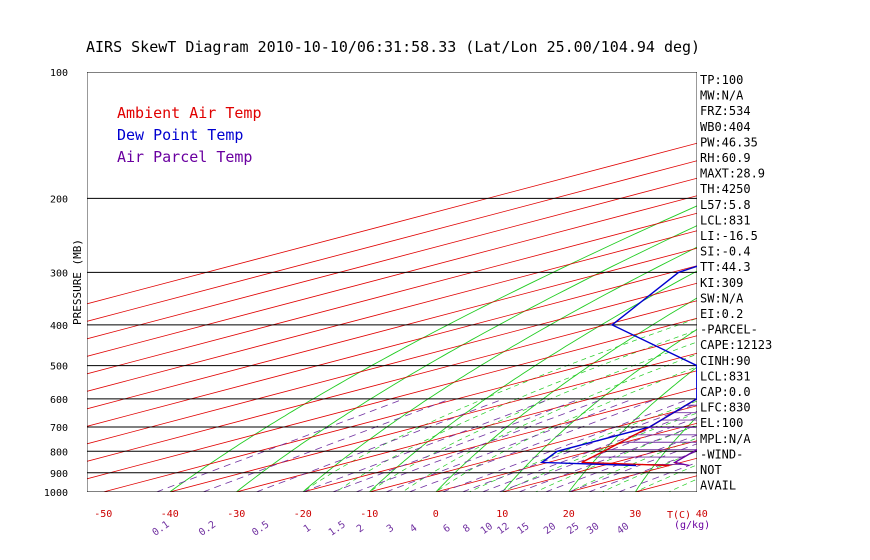 The height and width of the screenshot is (560, 870). Describe the element at coordinates (722, 96) in the screenshot. I see `index-entry: MW:N/A` at that location.